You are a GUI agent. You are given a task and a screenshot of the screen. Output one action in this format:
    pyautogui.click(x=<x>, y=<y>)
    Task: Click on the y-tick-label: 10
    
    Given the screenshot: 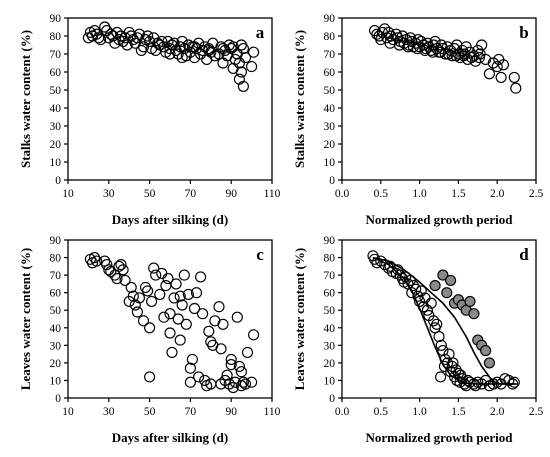 What is the action you would take?
    pyautogui.click(x=330, y=163)
    